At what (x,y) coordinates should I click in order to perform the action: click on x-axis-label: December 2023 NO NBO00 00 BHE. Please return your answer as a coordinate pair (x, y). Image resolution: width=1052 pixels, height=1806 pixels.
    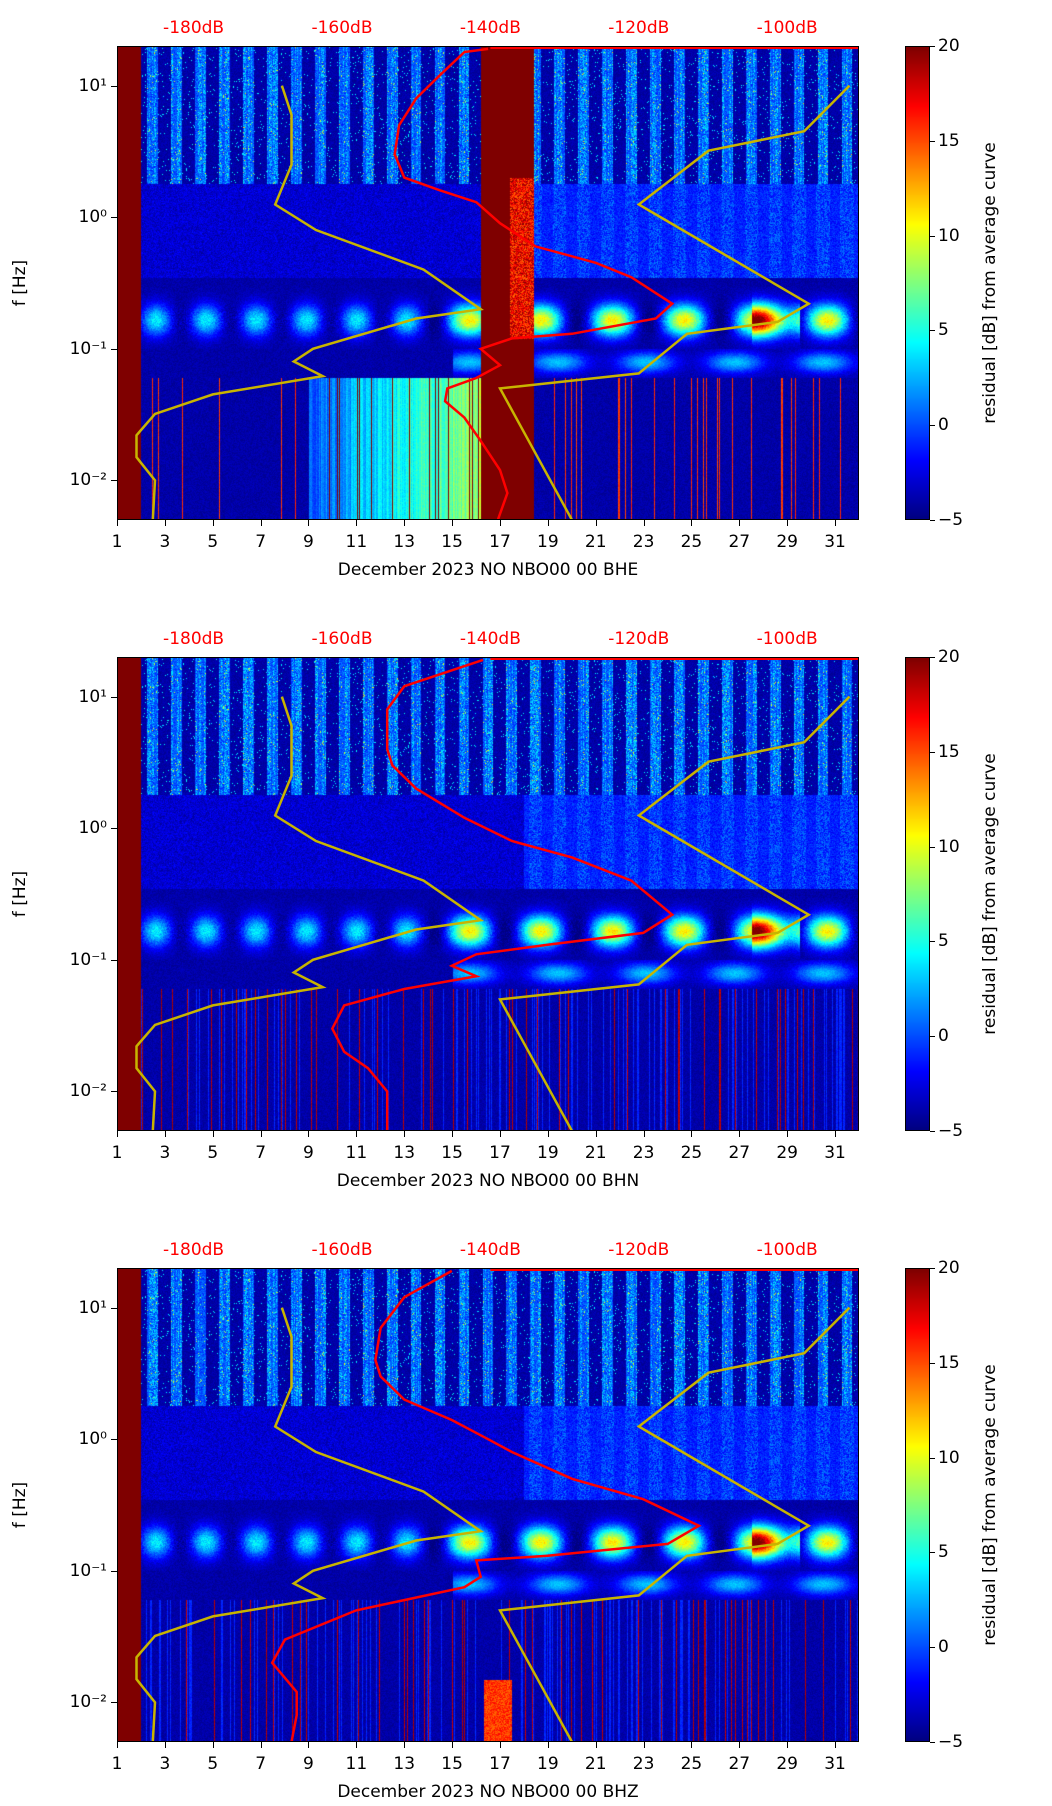
    Looking at the image, I should click on (488, 570).